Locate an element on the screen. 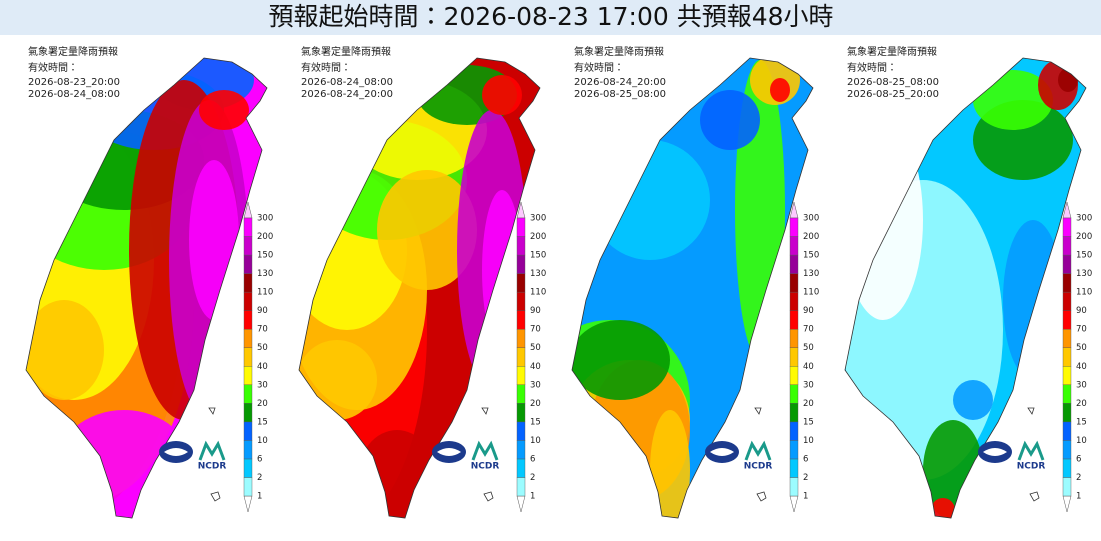  valid-end: 2026-08-24_08:00 is located at coordinates (74, 94).